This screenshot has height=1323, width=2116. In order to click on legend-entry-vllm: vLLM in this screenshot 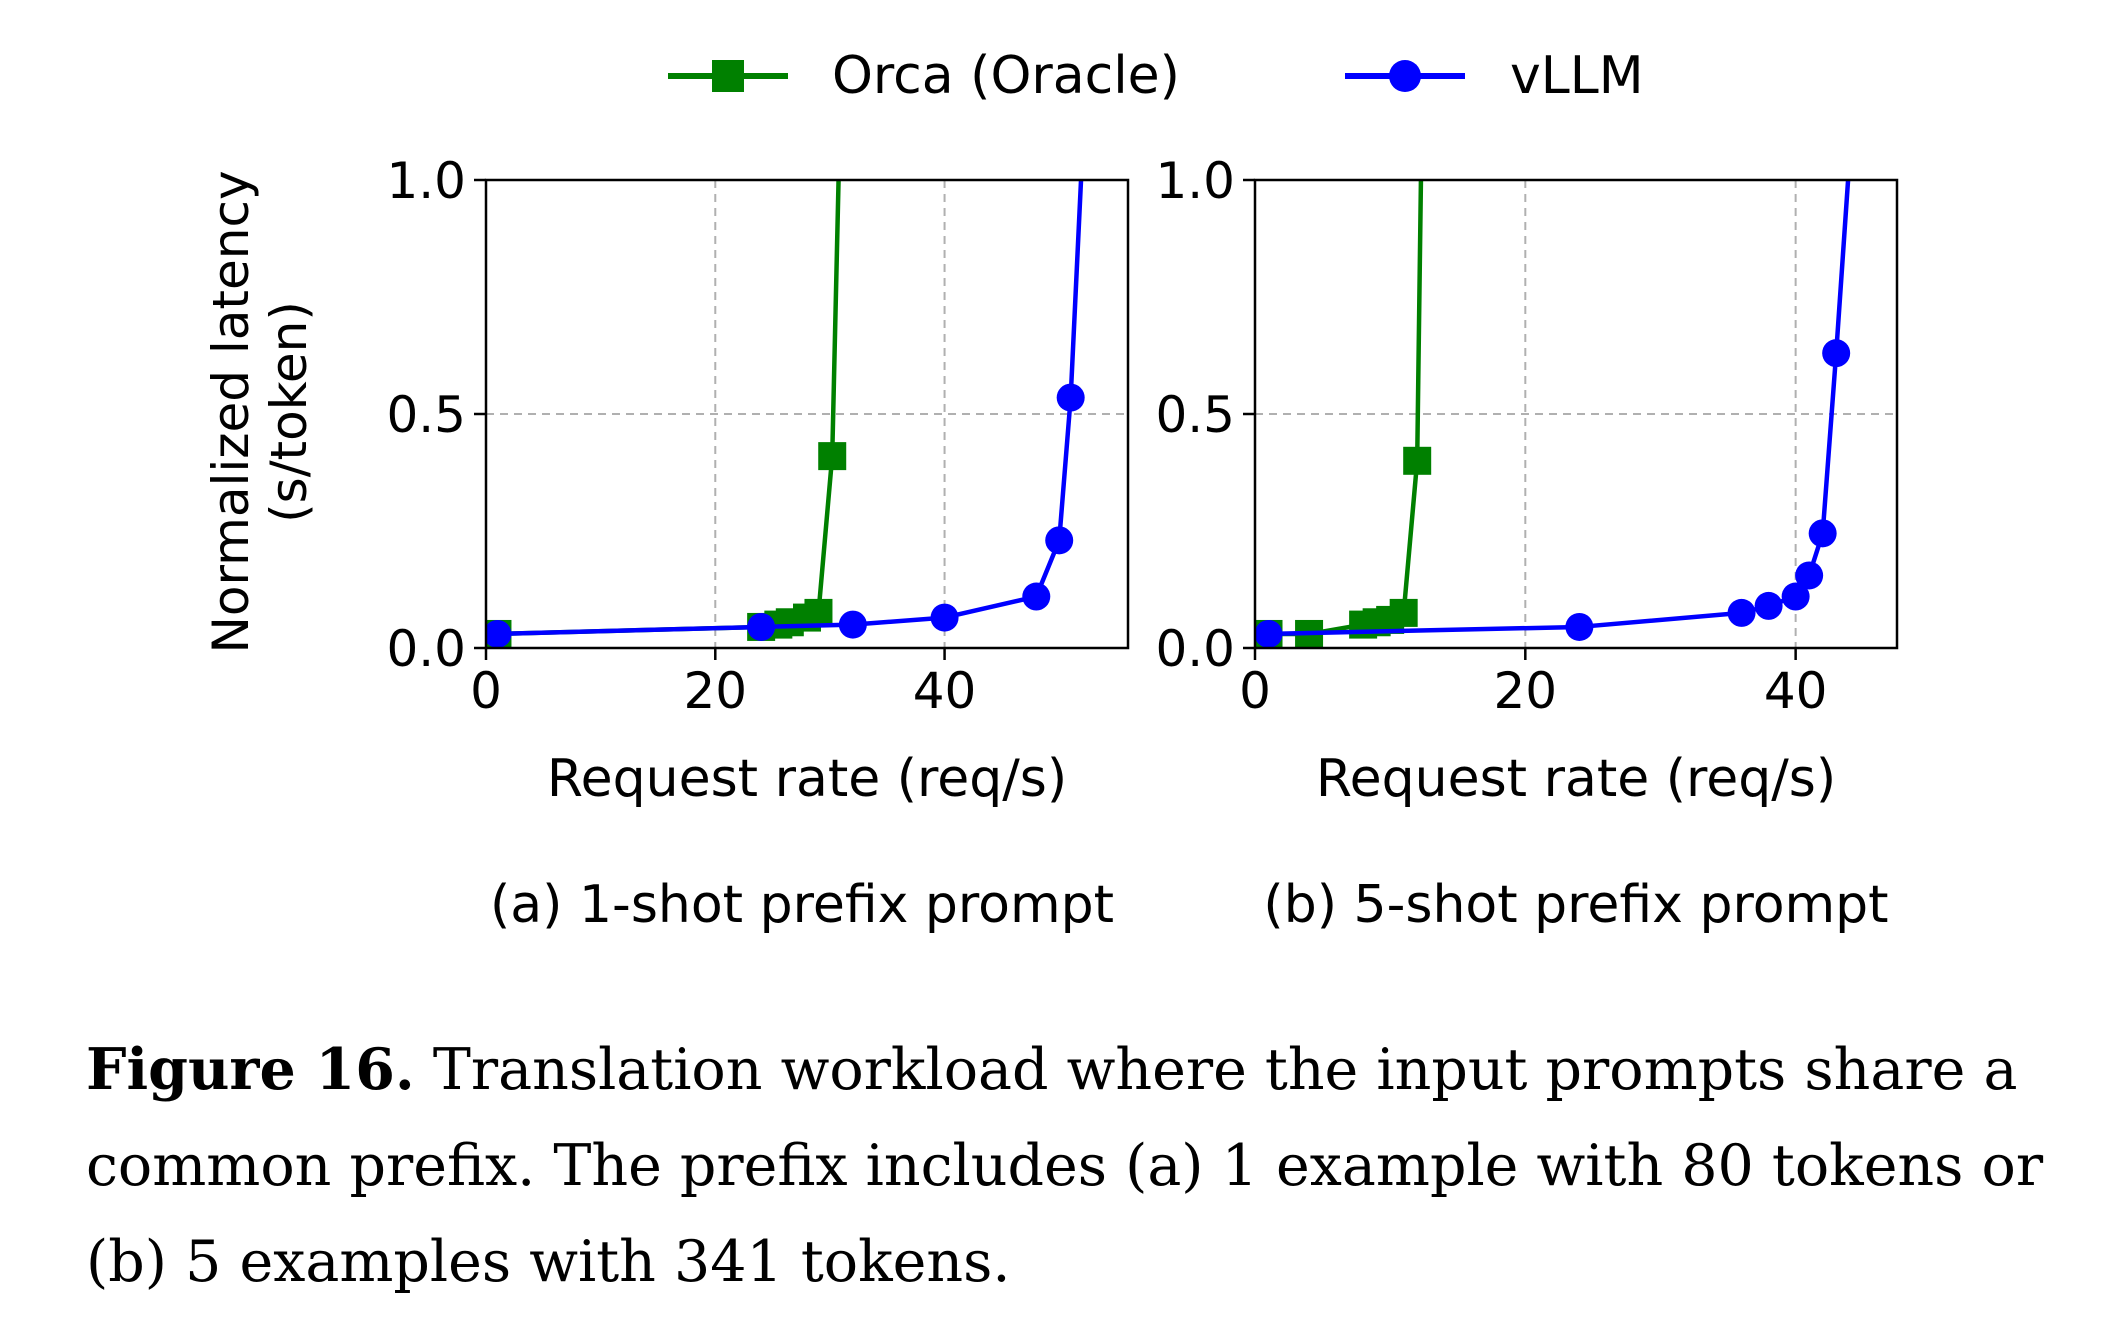, I will do `click(1494, 76)`.